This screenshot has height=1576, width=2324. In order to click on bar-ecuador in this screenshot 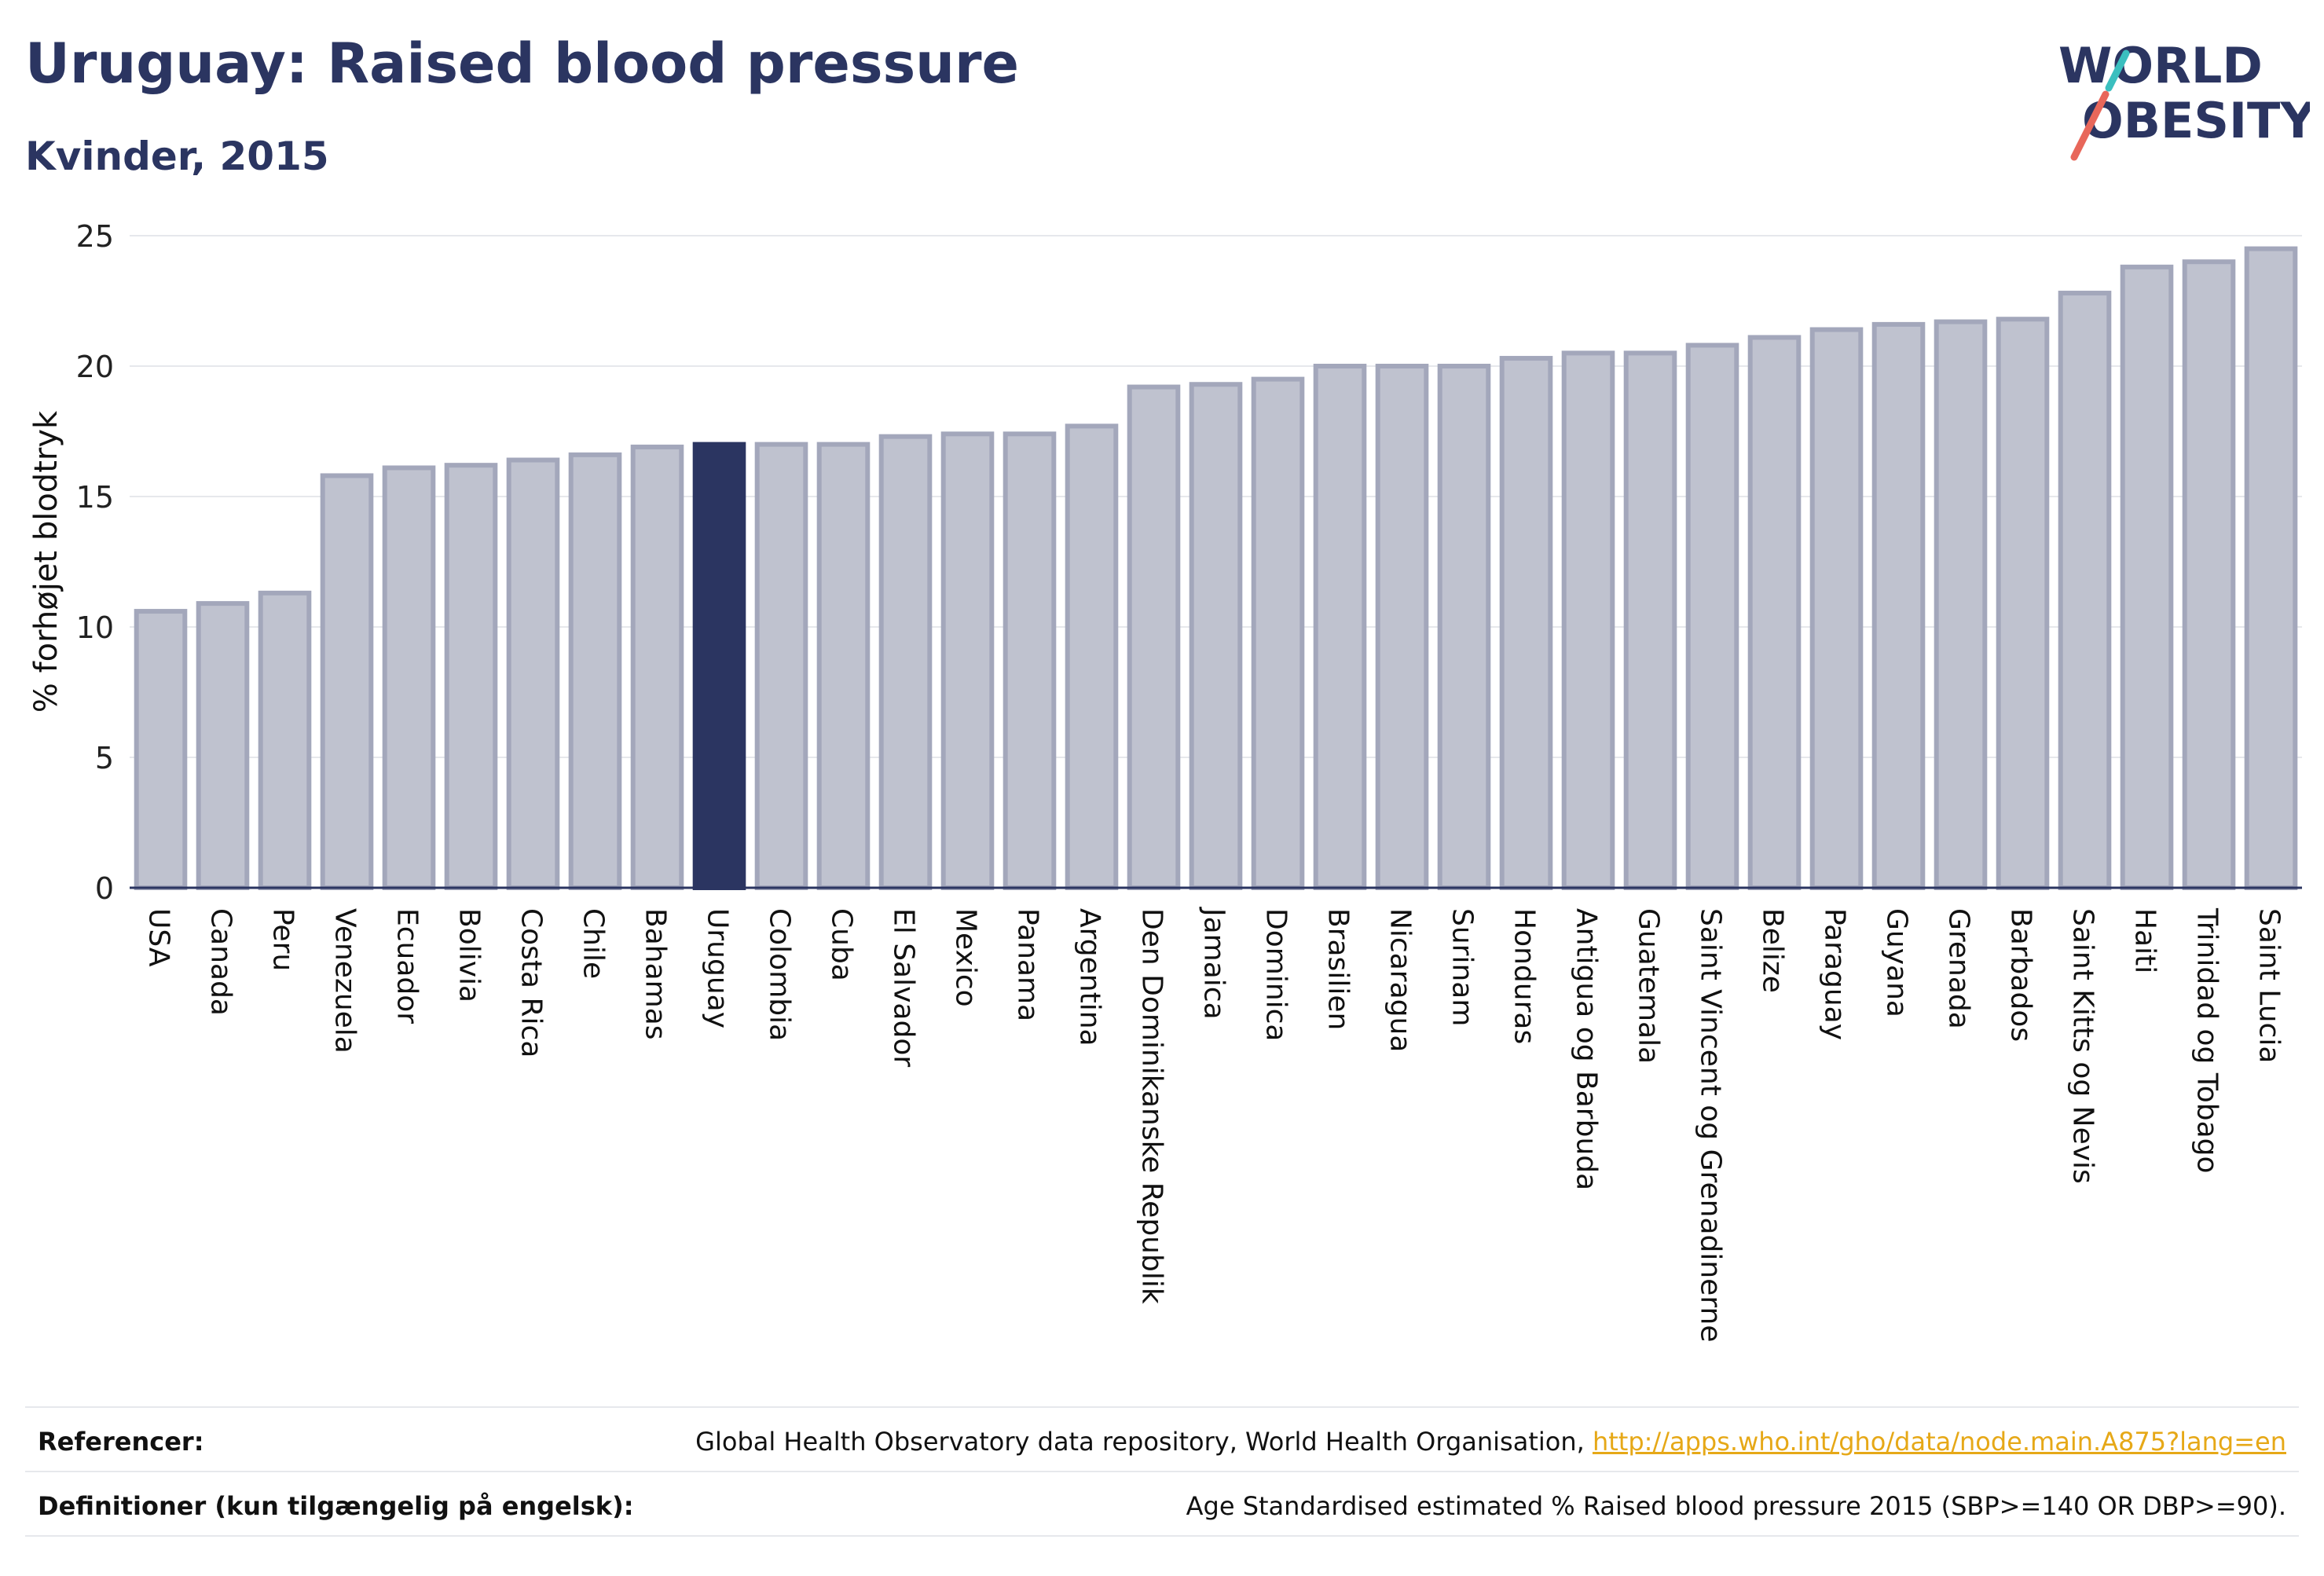, I will do `click(409, 678)`.